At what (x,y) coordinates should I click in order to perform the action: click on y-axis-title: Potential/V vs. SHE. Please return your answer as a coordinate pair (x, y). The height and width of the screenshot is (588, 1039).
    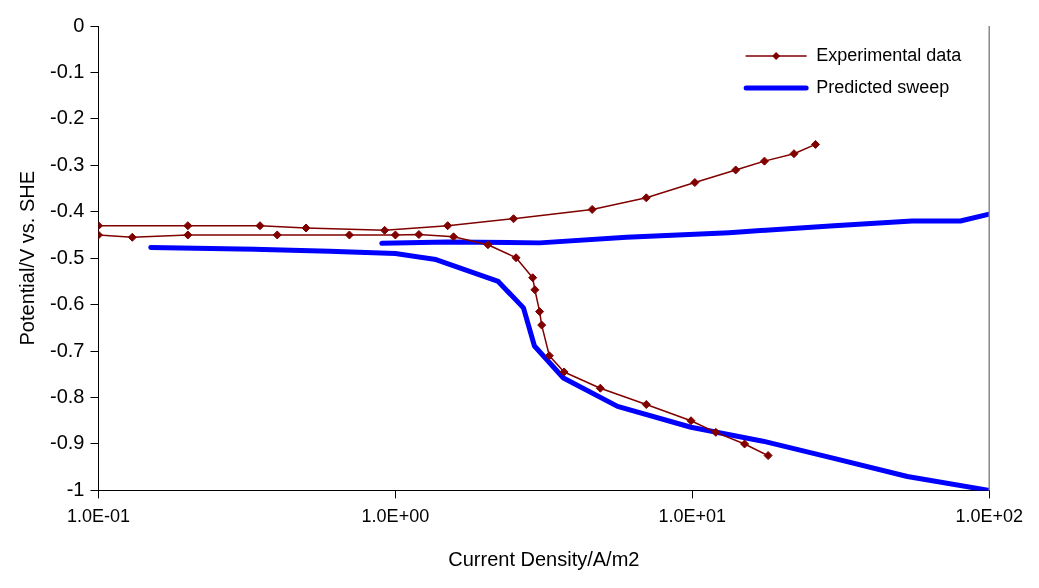
    Looking at the image, I should click on (26, 258).